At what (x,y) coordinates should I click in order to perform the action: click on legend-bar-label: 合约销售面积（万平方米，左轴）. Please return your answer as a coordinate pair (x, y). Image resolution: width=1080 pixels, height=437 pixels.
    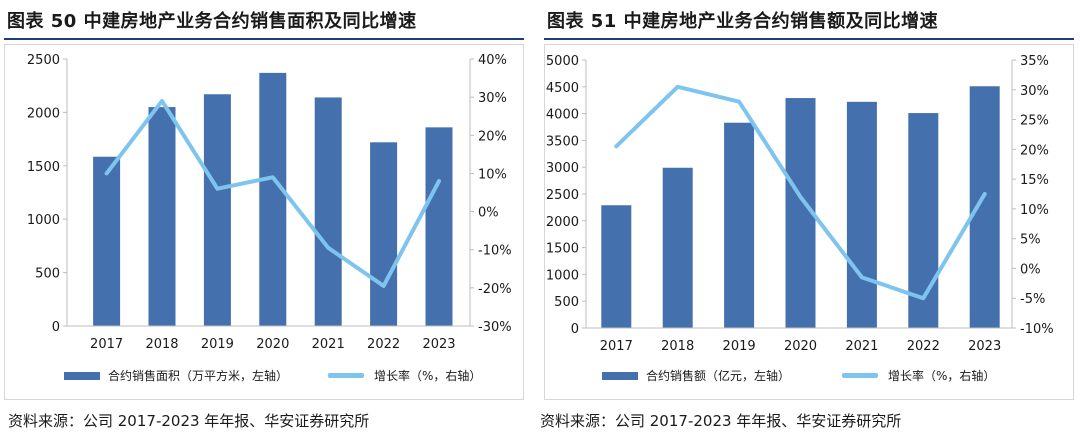
    Looking at the image, I should click on (198, 376).